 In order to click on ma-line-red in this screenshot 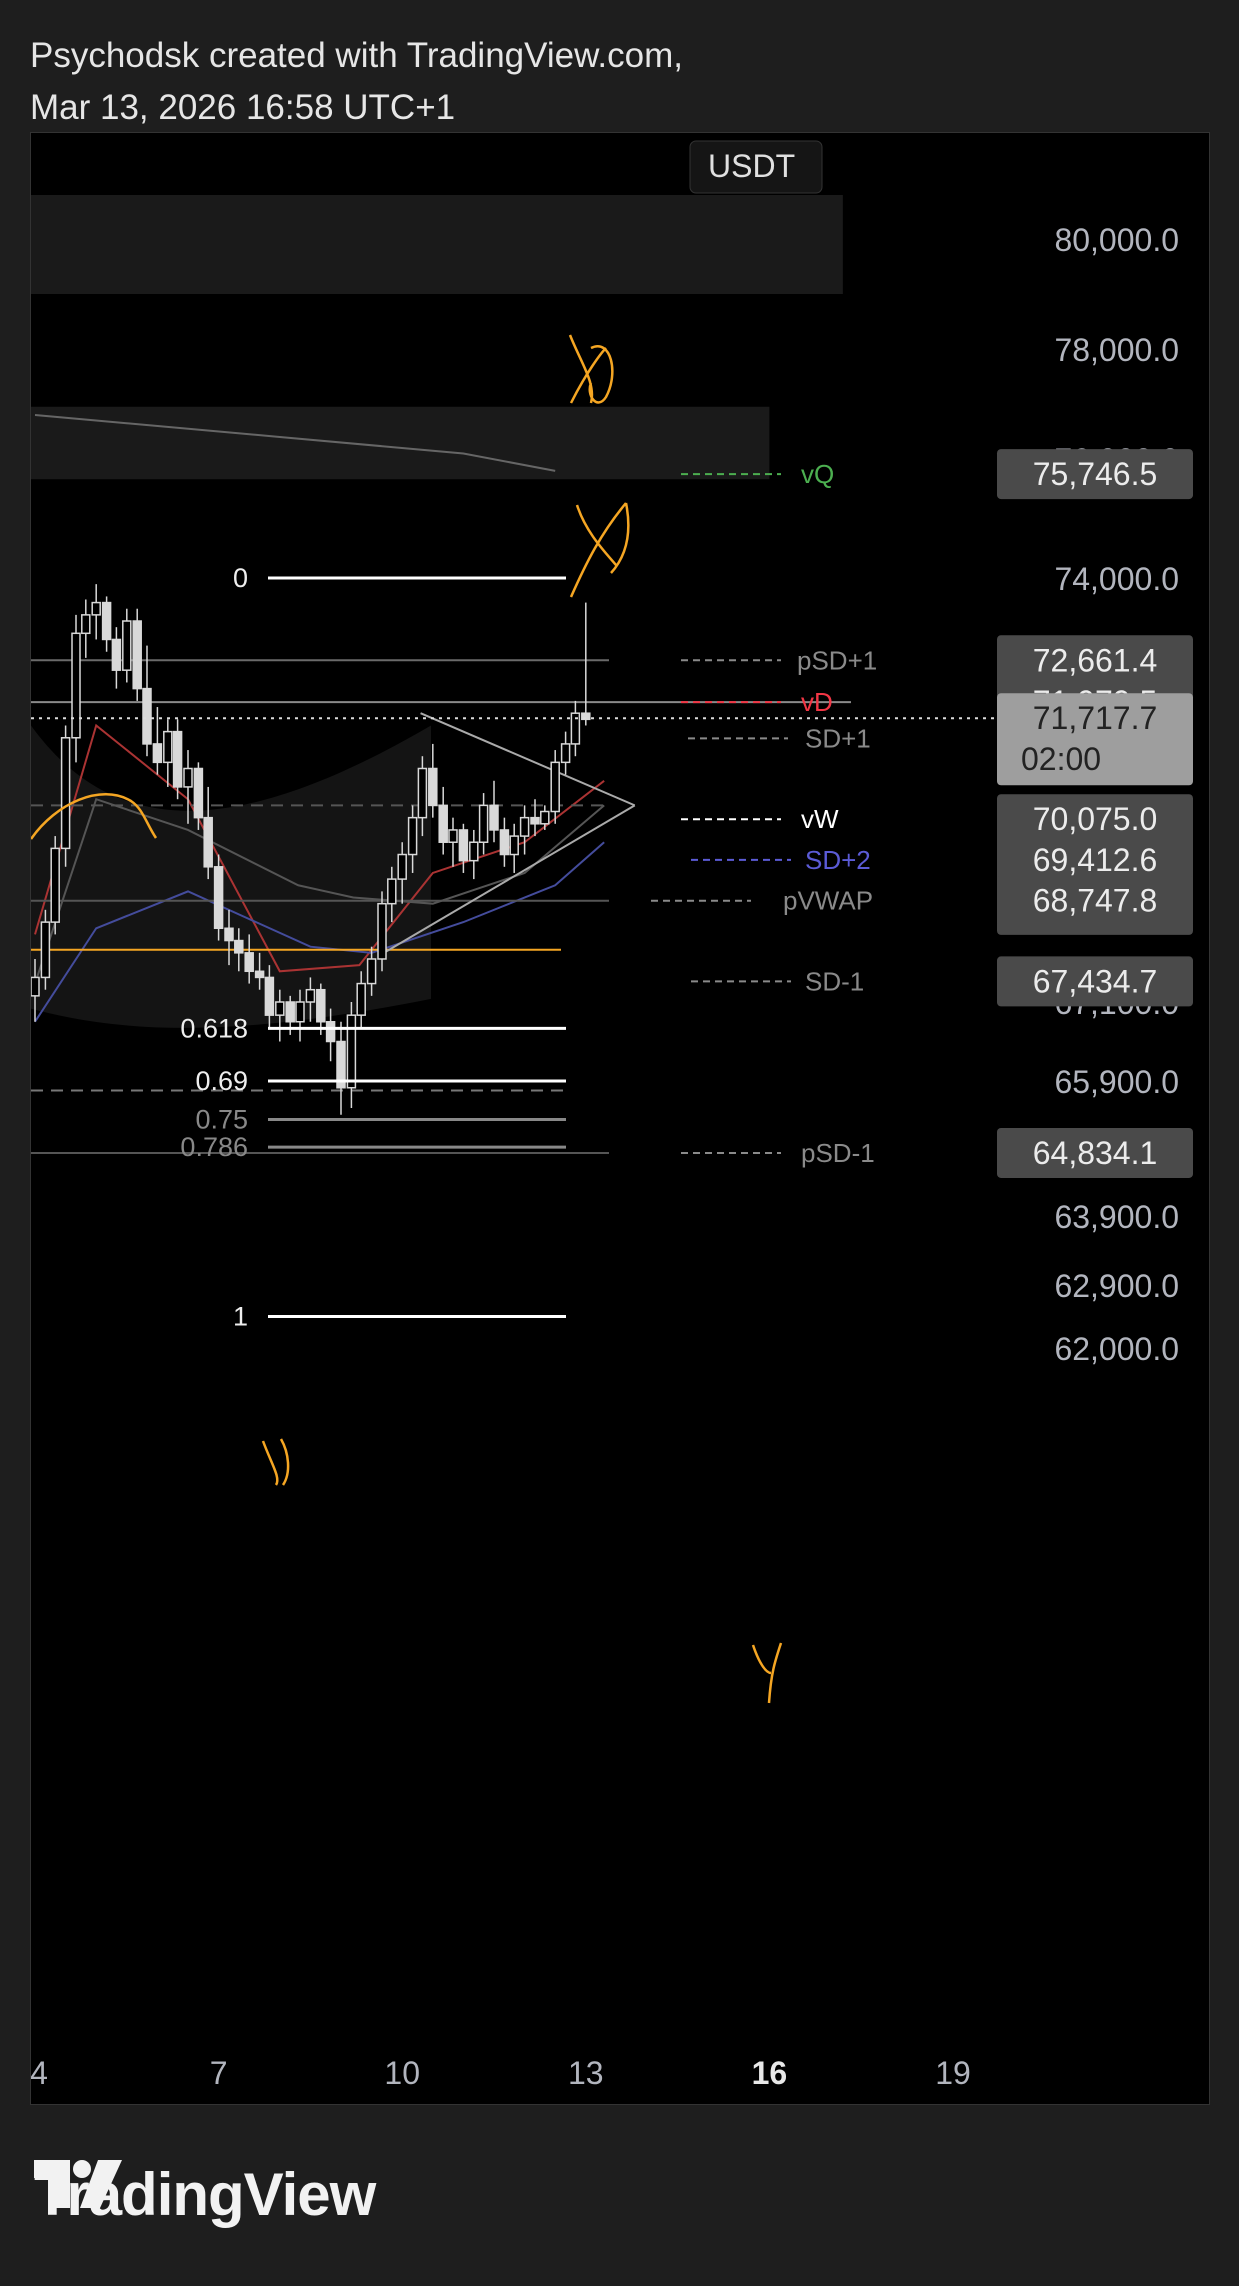, I will do `click(319, 848)`.